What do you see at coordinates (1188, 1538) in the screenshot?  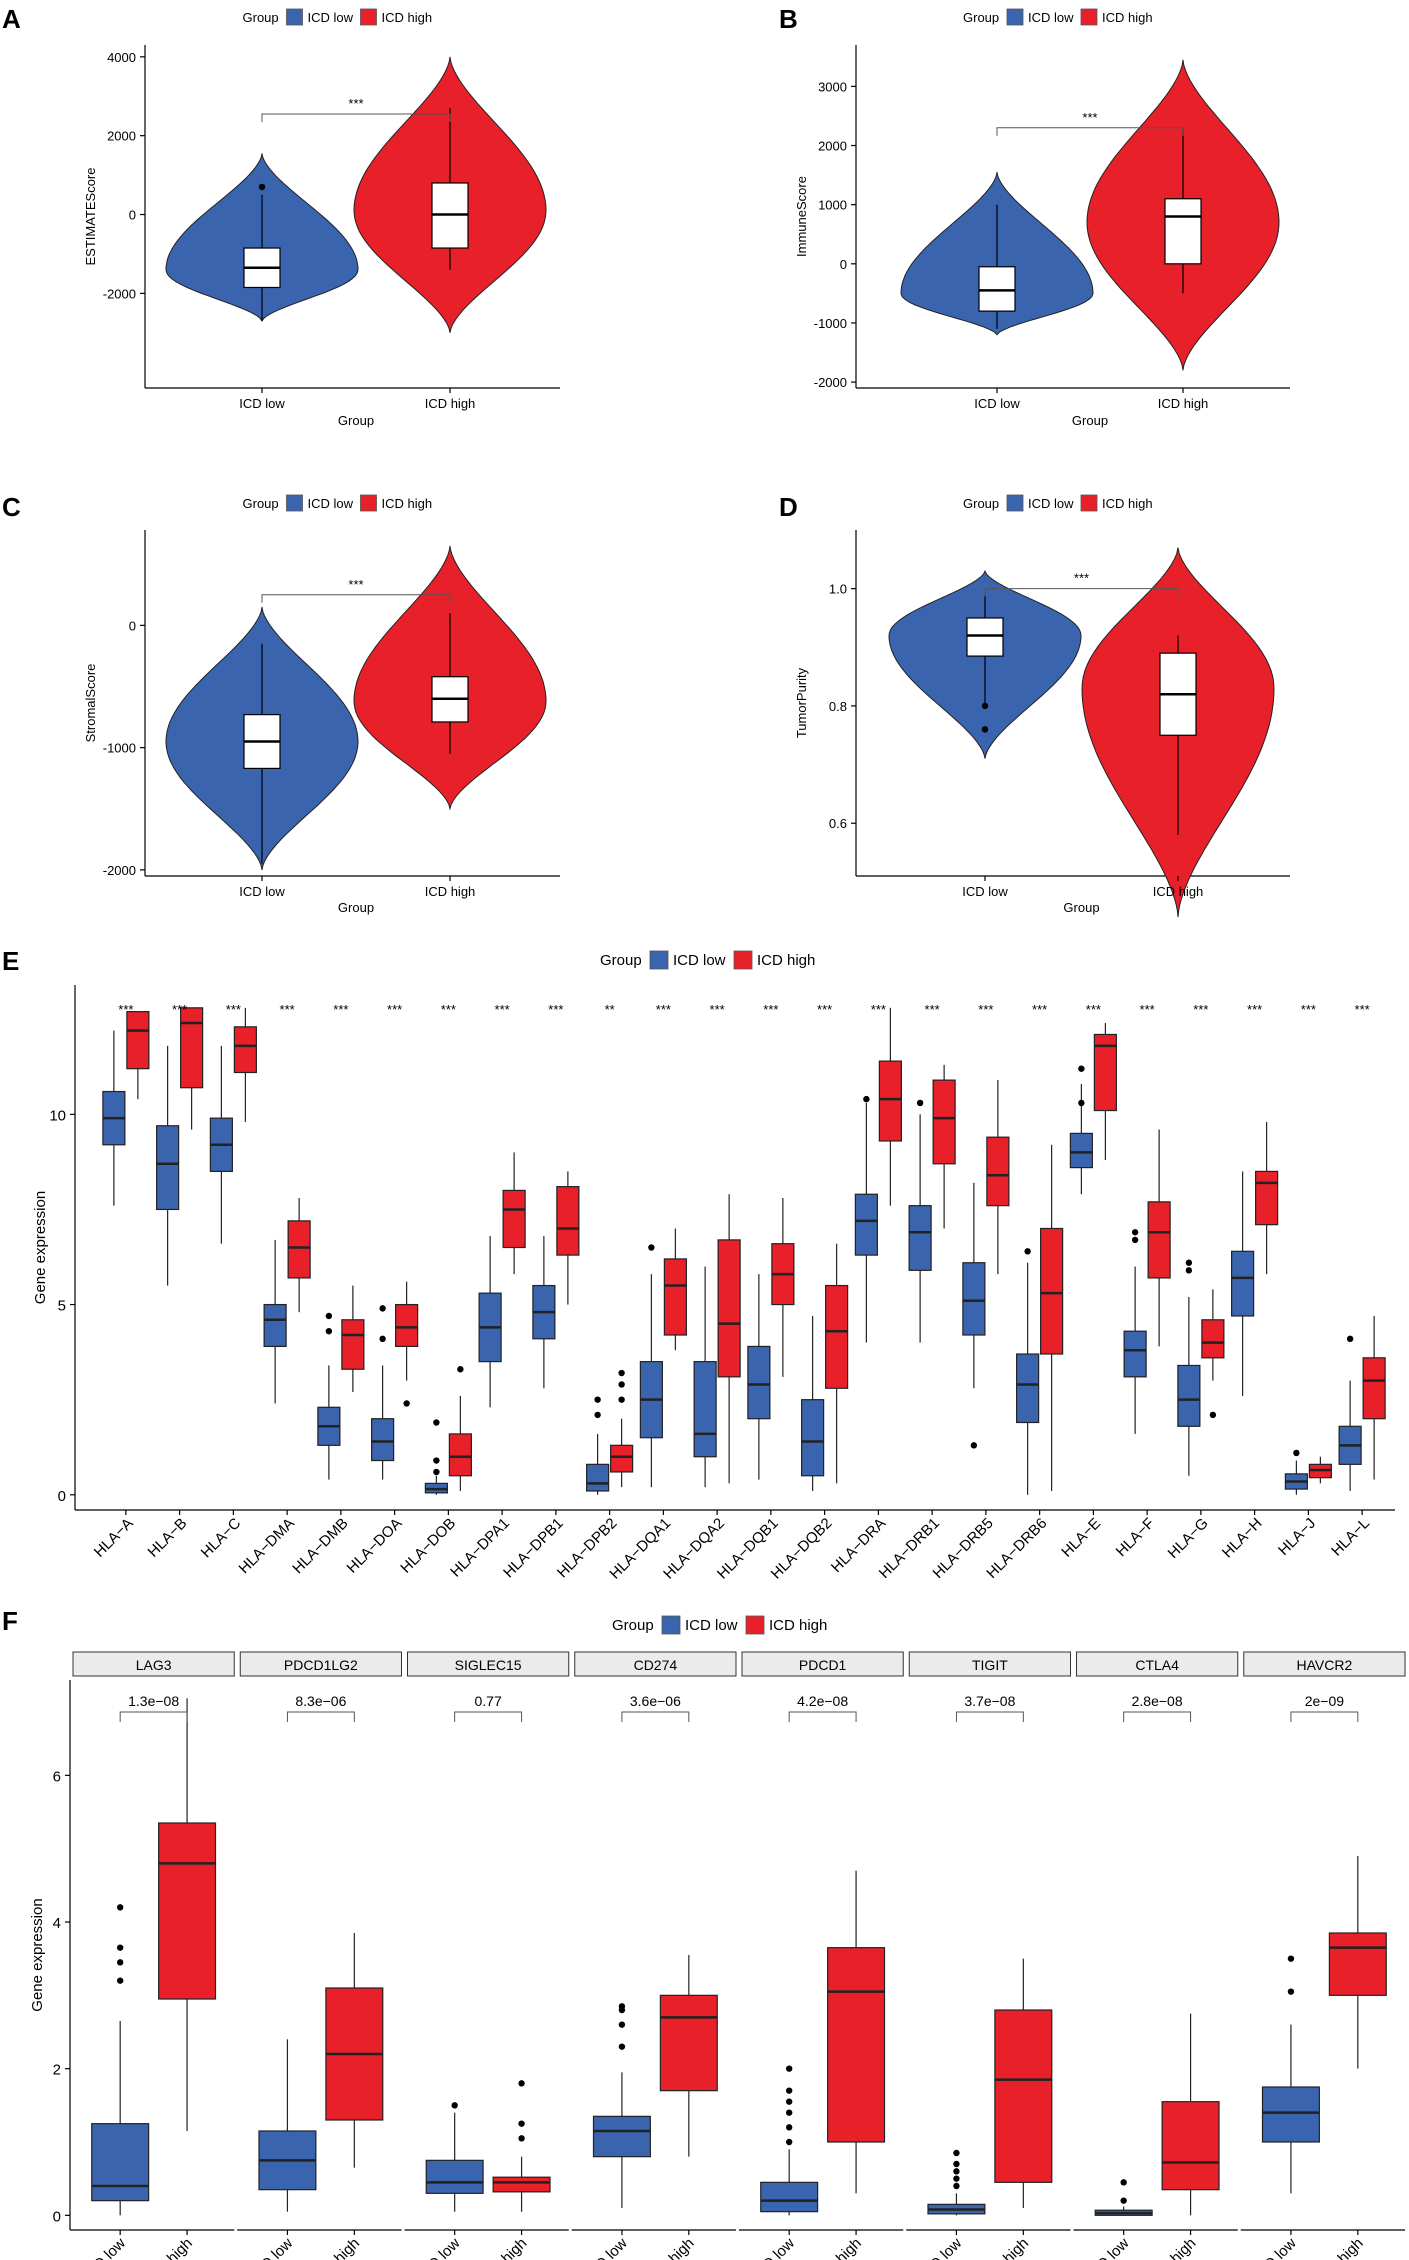 I see `x-tick-label: HLA−G` at bounding box center [1188, 1538].